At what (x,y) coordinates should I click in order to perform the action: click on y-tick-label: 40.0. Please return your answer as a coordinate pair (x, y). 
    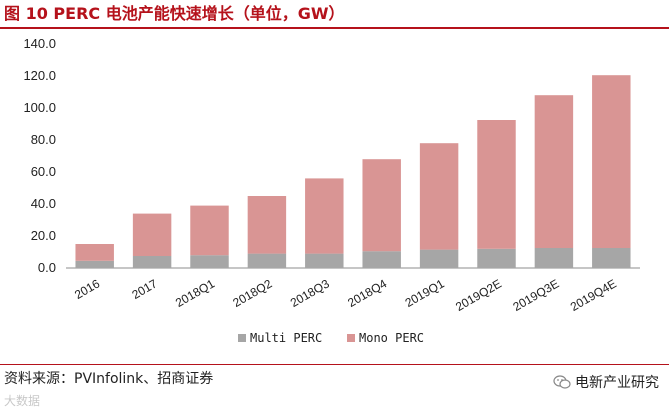
    Looking at the image, I should click on (43, 203).